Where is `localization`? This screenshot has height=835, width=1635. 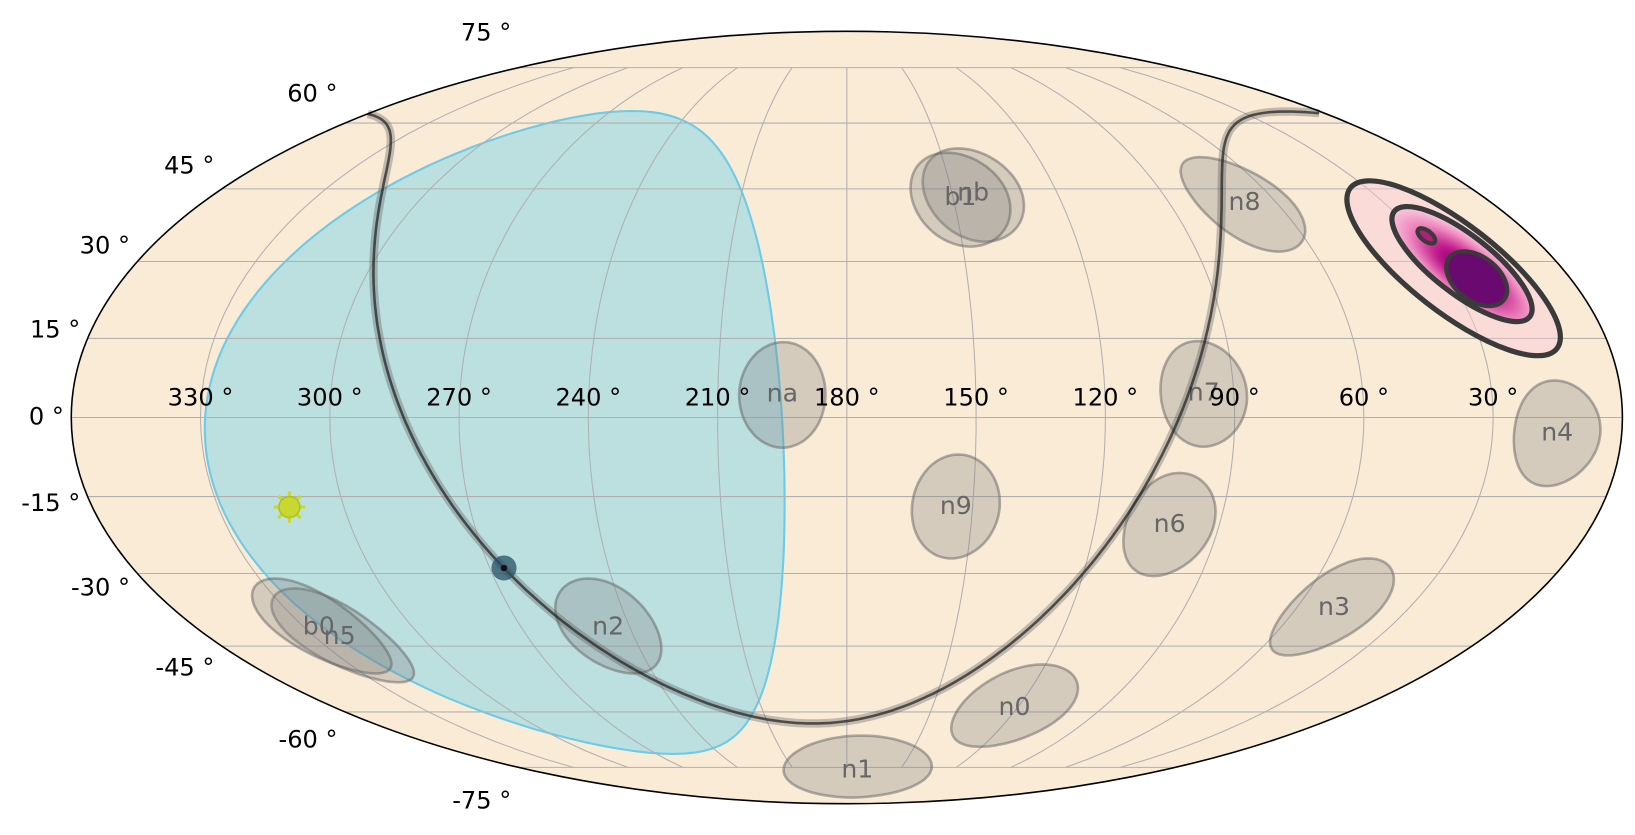 localization is located at coordinates (1453, 268).